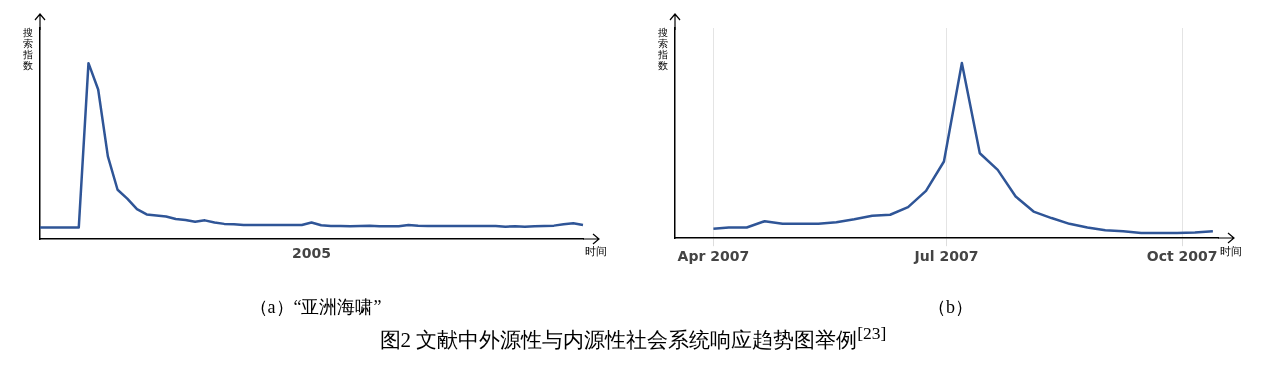  I want to click on text: 2005, so click(311, 252).